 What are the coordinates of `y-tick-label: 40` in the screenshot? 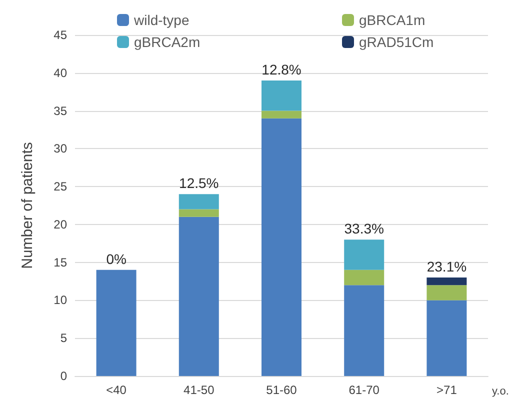 It's located at (61, 73).